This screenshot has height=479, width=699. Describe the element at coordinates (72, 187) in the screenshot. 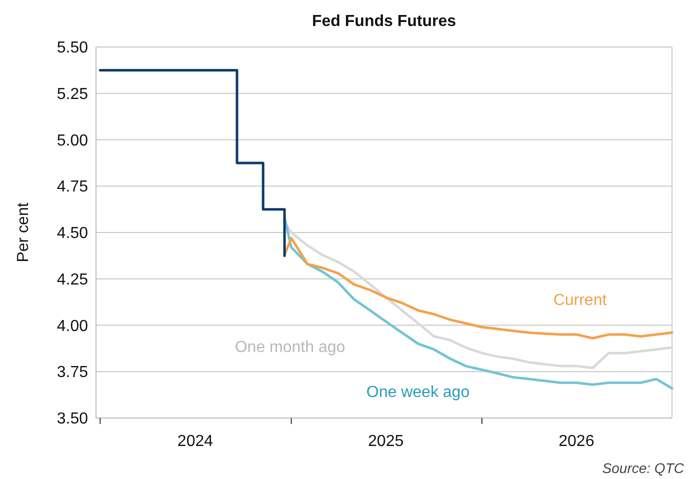

I see `y-tick-label: 4.75` at that location.